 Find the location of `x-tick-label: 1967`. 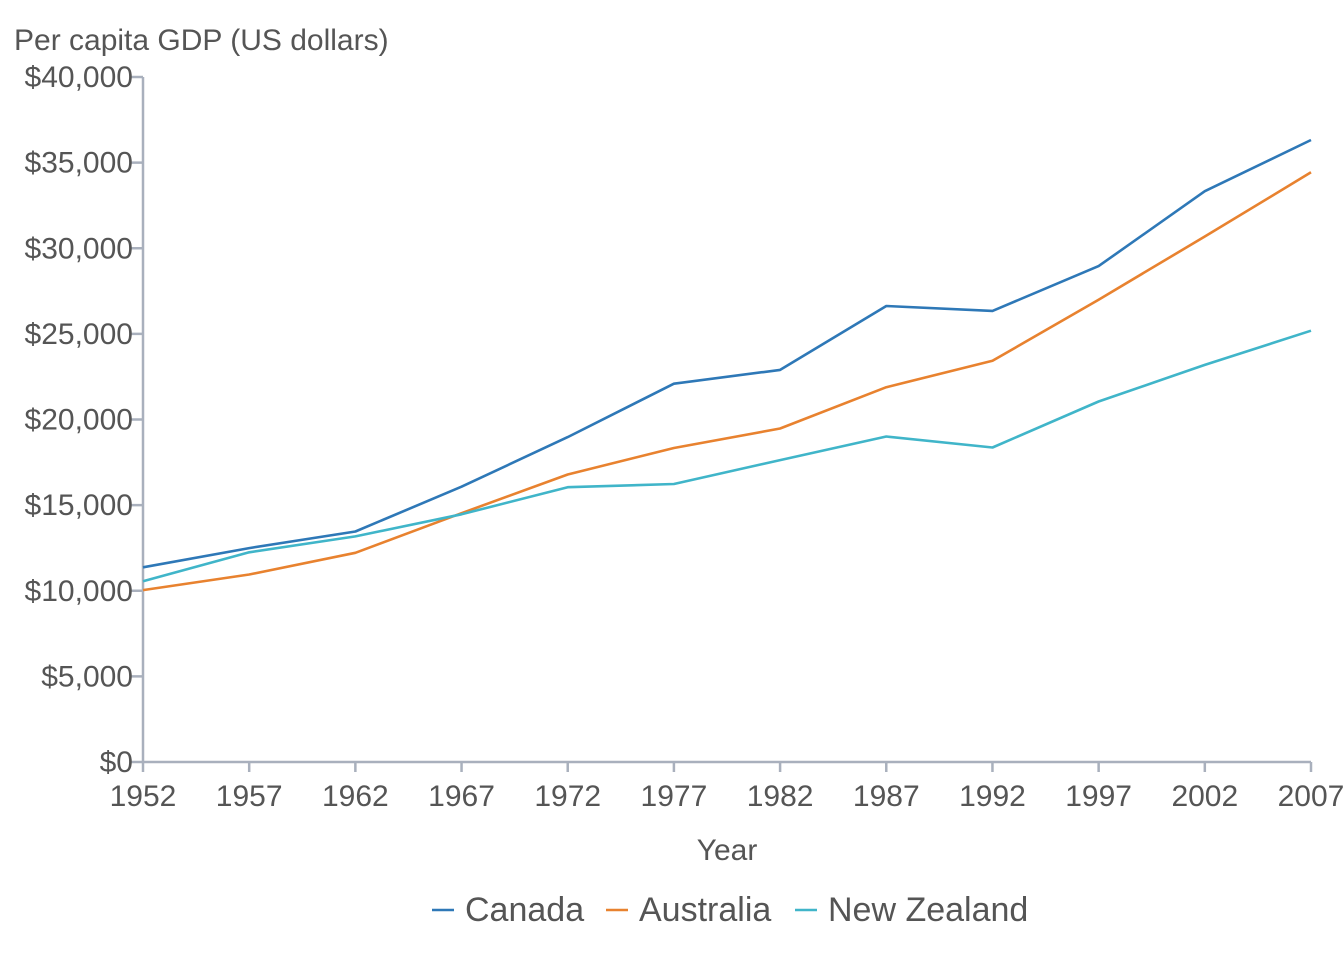

x-tick-label: 1967 is located at coordinates (461, 796).